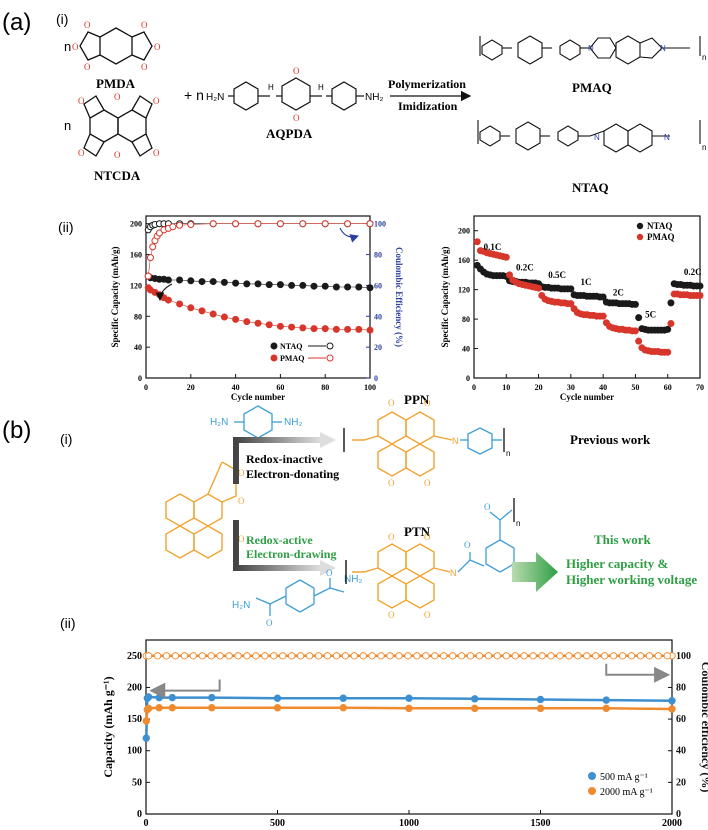  I want to click on ppn-o2: O, so click(427, 403).